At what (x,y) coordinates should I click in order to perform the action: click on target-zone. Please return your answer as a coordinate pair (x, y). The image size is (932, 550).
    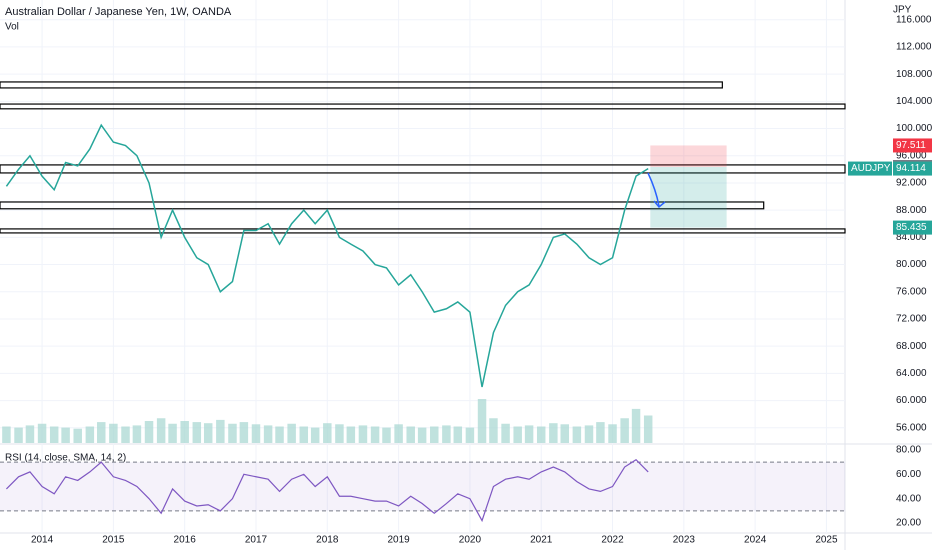
    Looking at the image, I should click on (688, 197).